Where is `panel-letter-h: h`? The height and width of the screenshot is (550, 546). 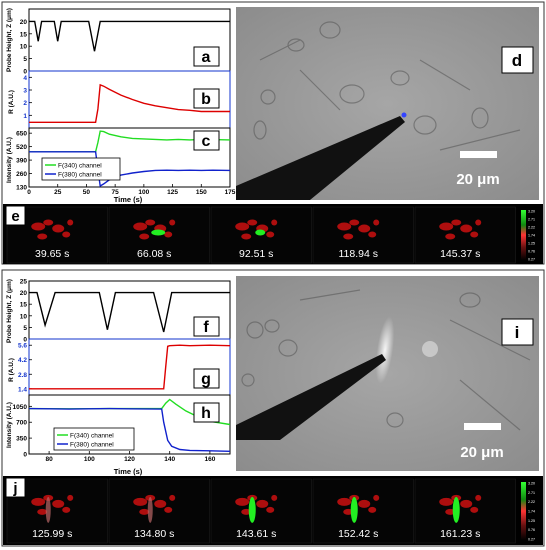 panel-letter-h: h is located at coordinates (206, 413).